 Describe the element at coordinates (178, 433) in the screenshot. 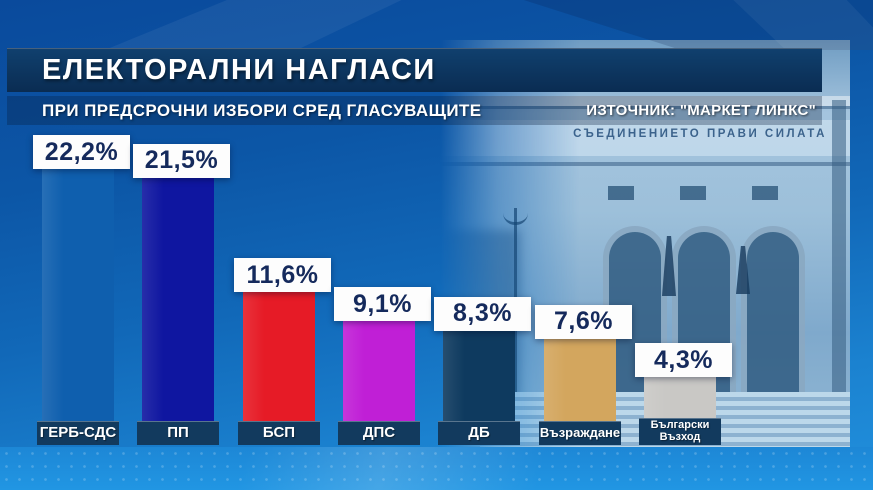

I see `category-label: ПП` at that location.